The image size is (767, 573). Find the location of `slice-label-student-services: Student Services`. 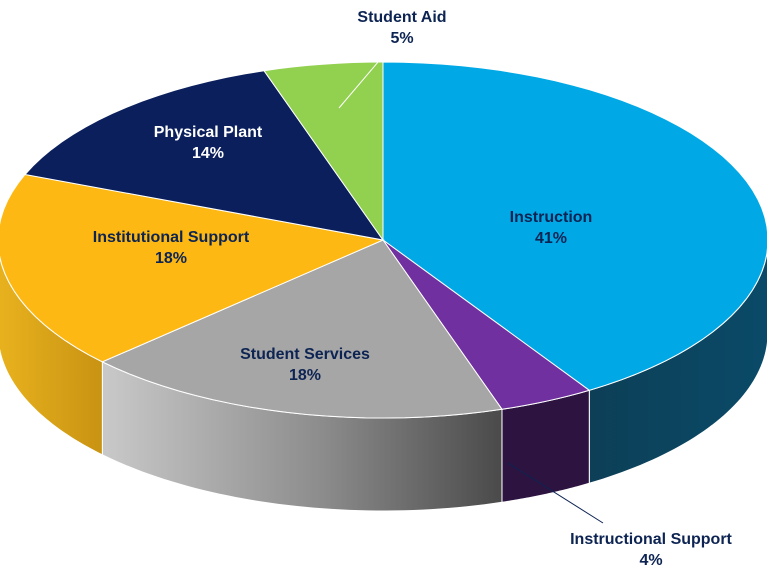

slice-label-student-services: Student Services is located at coordinates (305, 354).